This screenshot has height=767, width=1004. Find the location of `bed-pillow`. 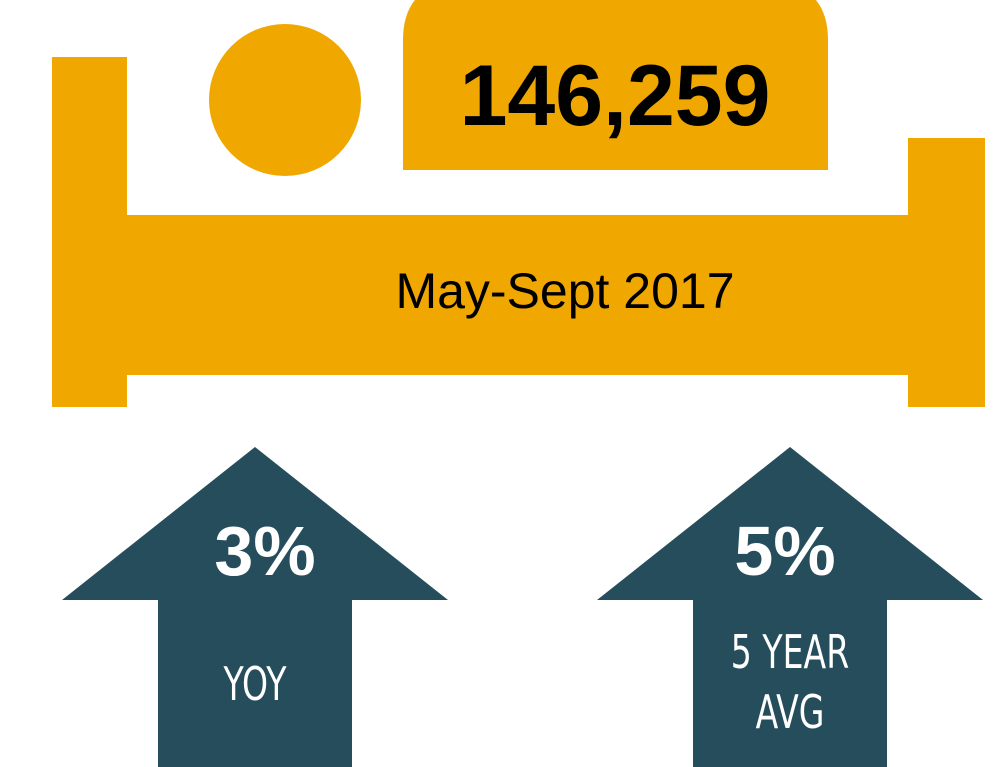

bed-pillow is located at coordinates (285, 100).